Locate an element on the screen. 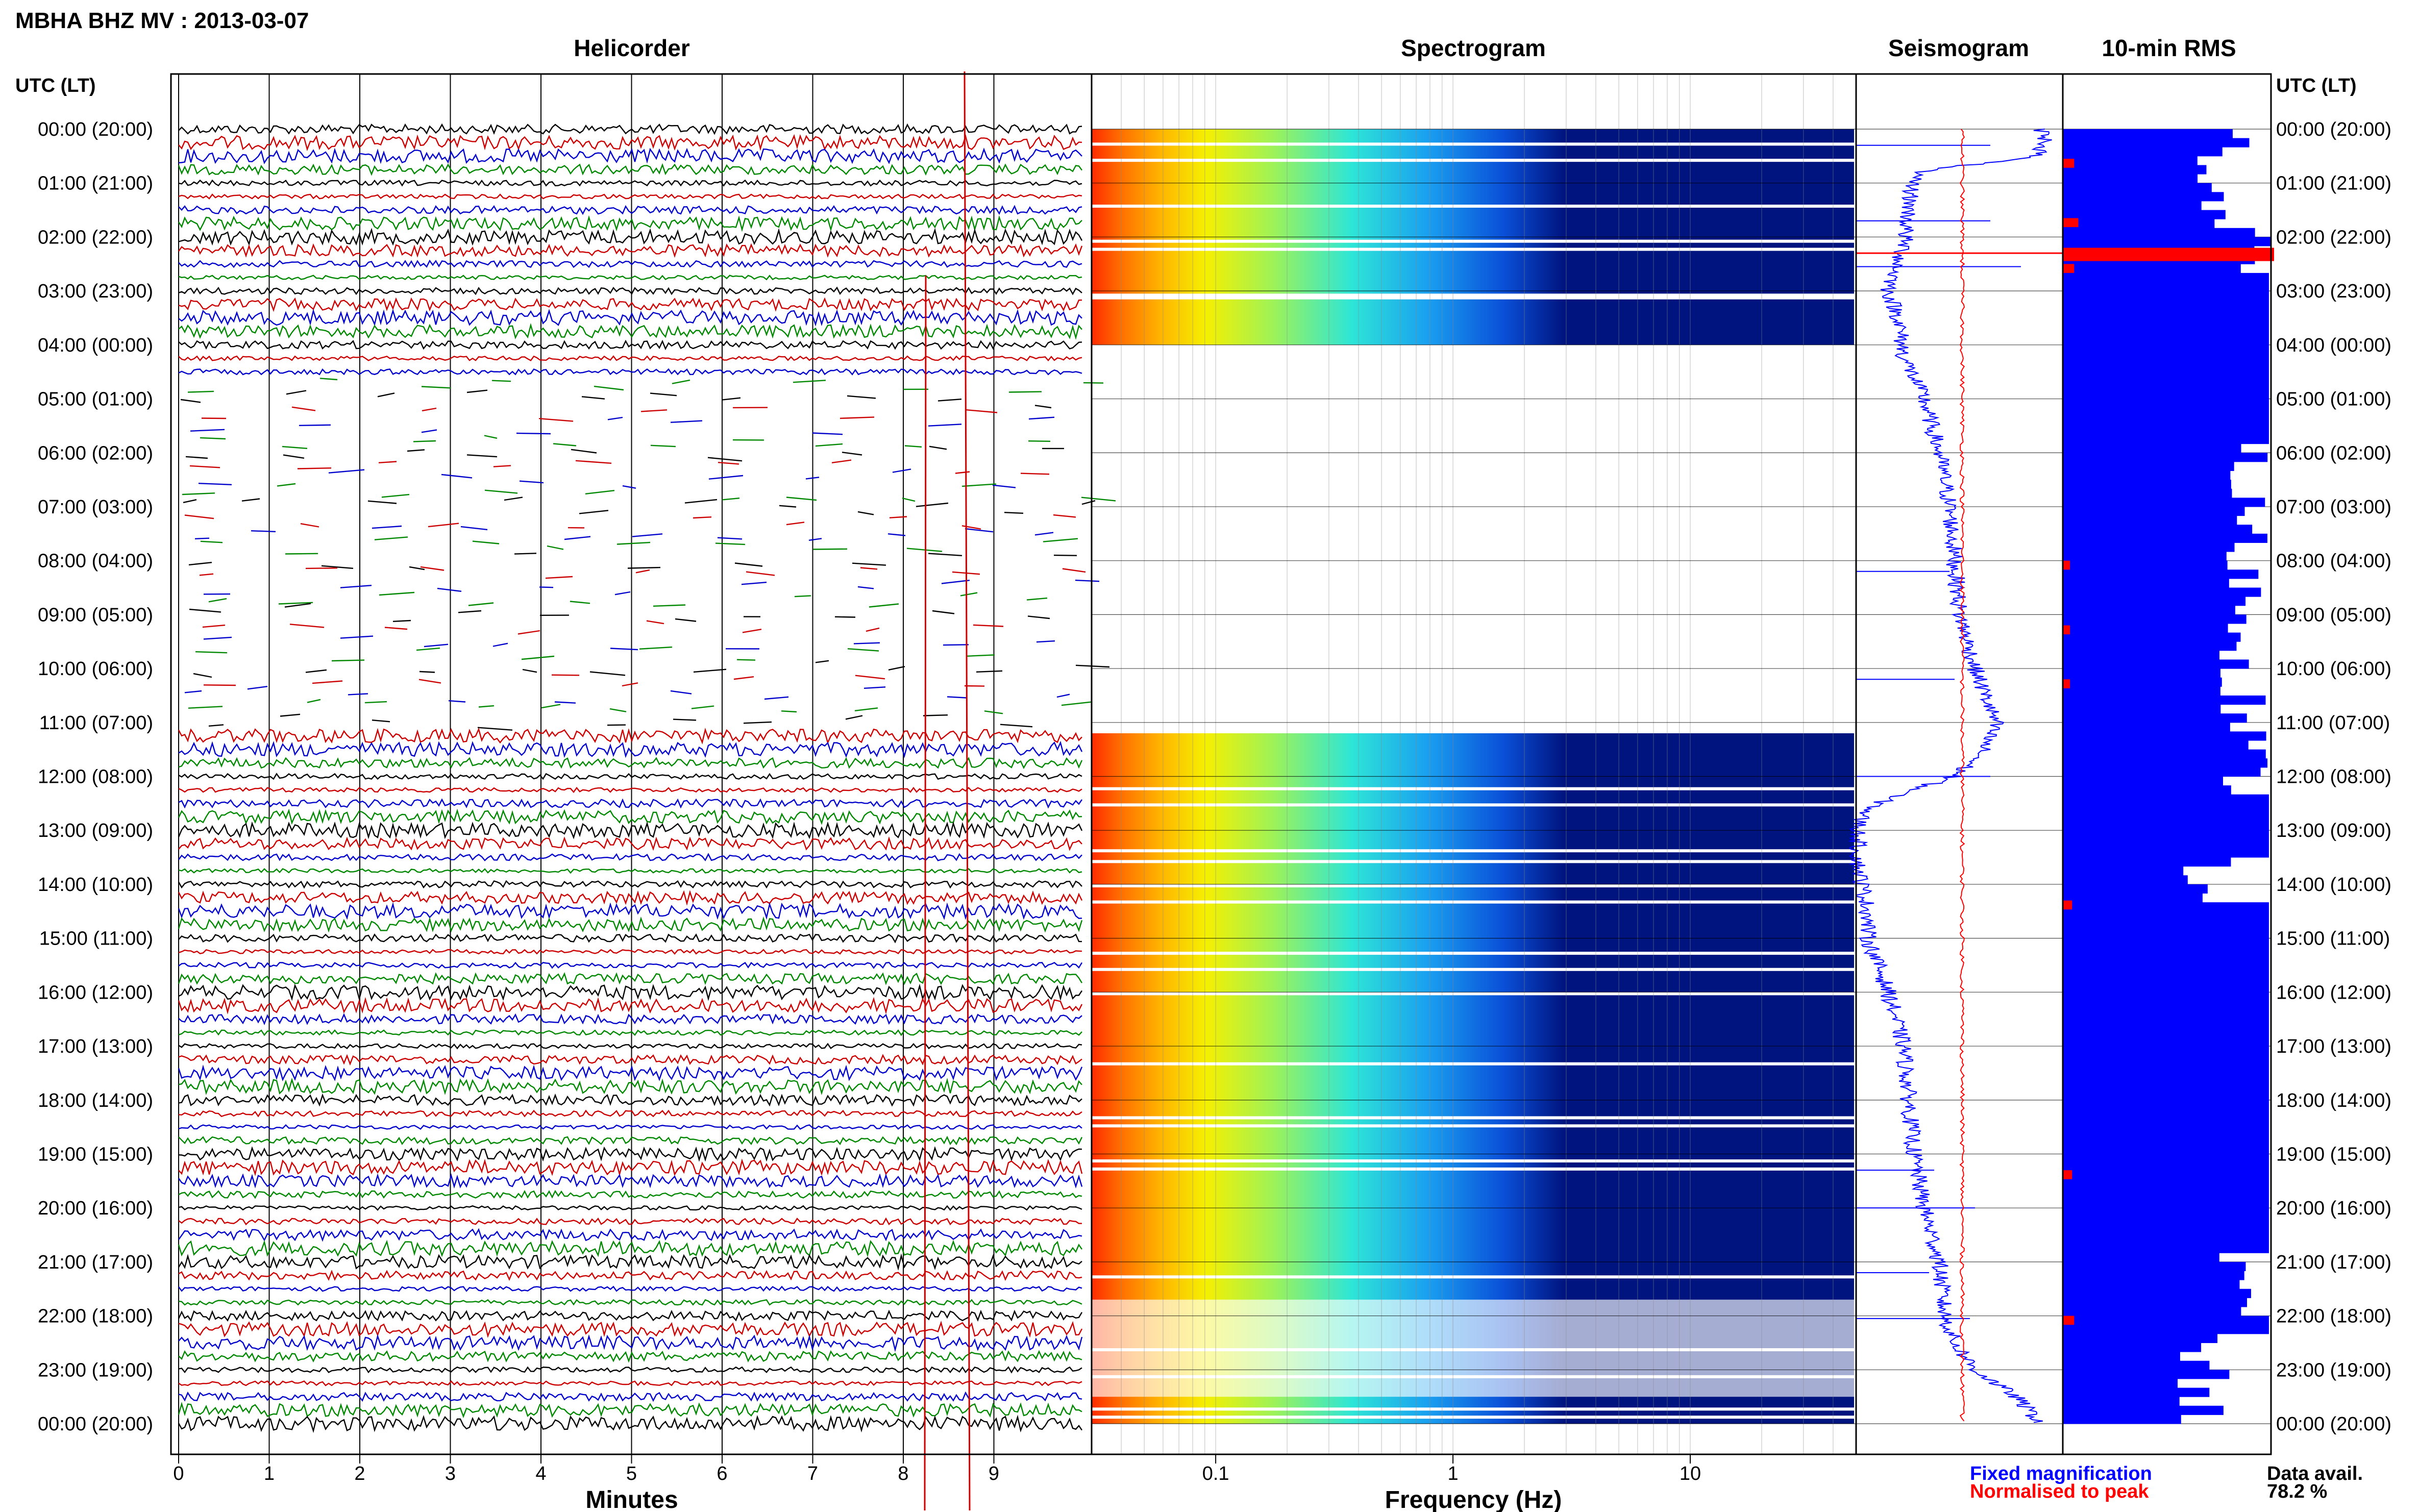  time-label-left: 03:00 (23:00) is located at coordinates (95, 291).